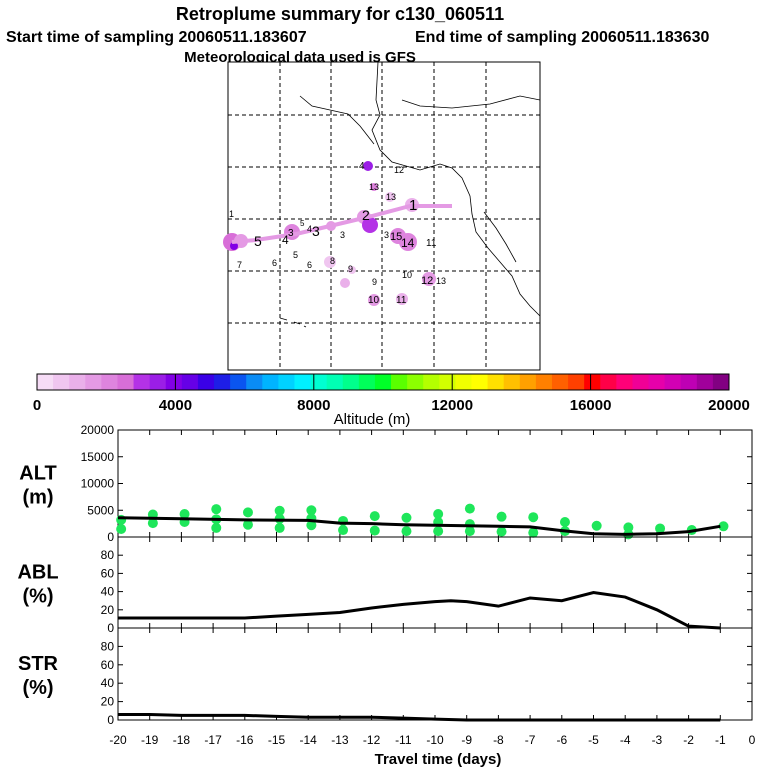  Describe the element at coordinates (175, 405) in the screenshot. I see `colorbar-tick-label: 4000` at that location.